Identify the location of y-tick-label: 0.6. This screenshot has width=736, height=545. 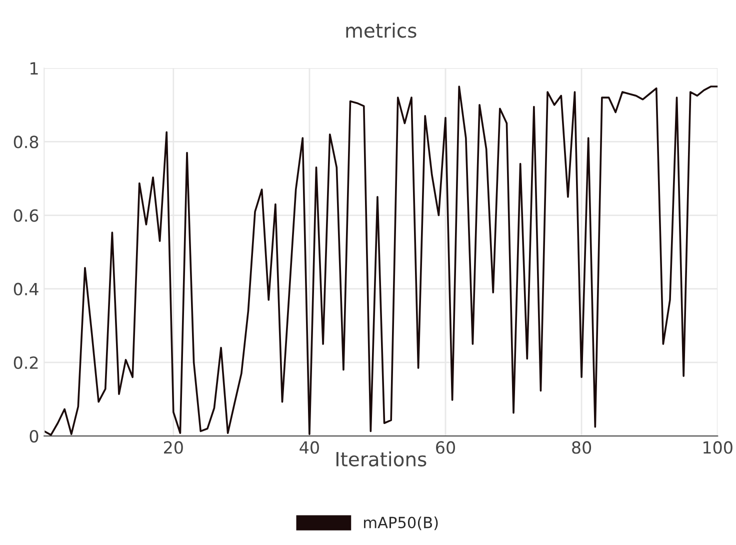
(26, 215).